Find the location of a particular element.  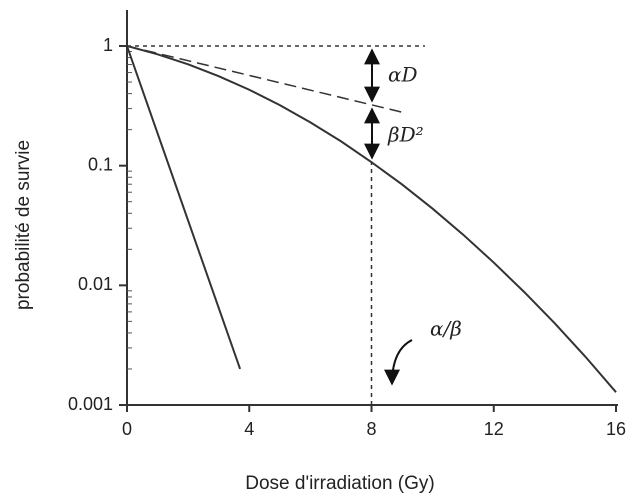

annotation: αD is located at coordinates (403, 75).